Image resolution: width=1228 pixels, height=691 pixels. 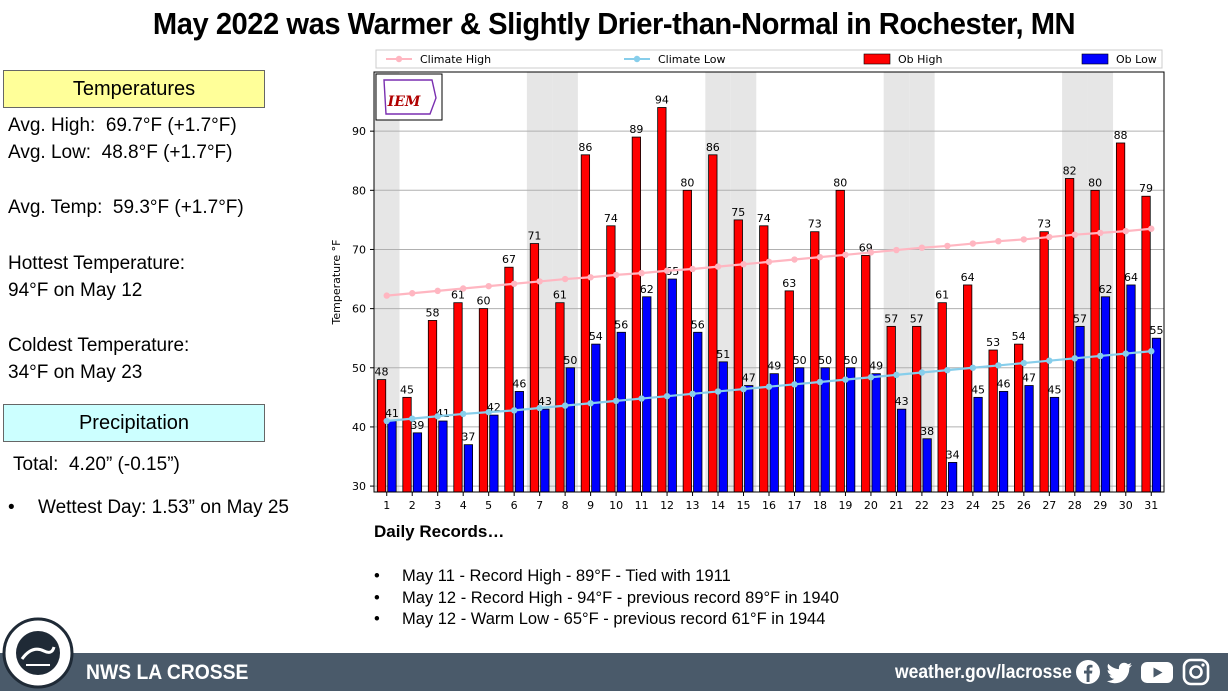 I want to click on data-label-ob-high: 80, so click(x=1095, y=182).